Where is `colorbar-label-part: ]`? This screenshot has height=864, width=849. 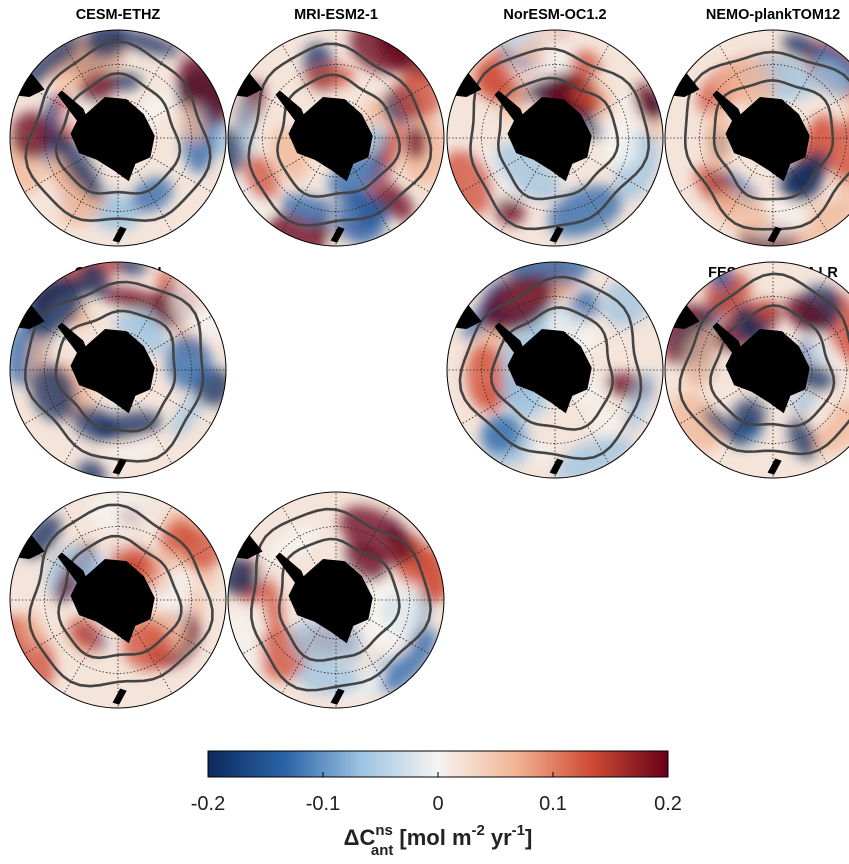
colorbar-label-part: ] is located at coordinates (528, 837).